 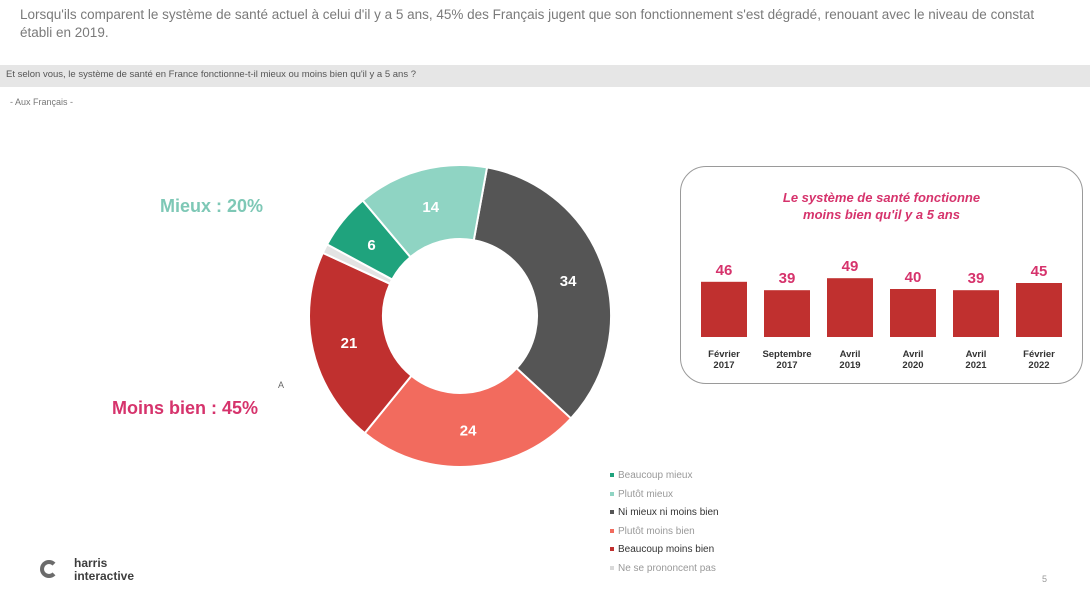 I want to click on logo-text: harris interactive, so click(x=104, y=570).